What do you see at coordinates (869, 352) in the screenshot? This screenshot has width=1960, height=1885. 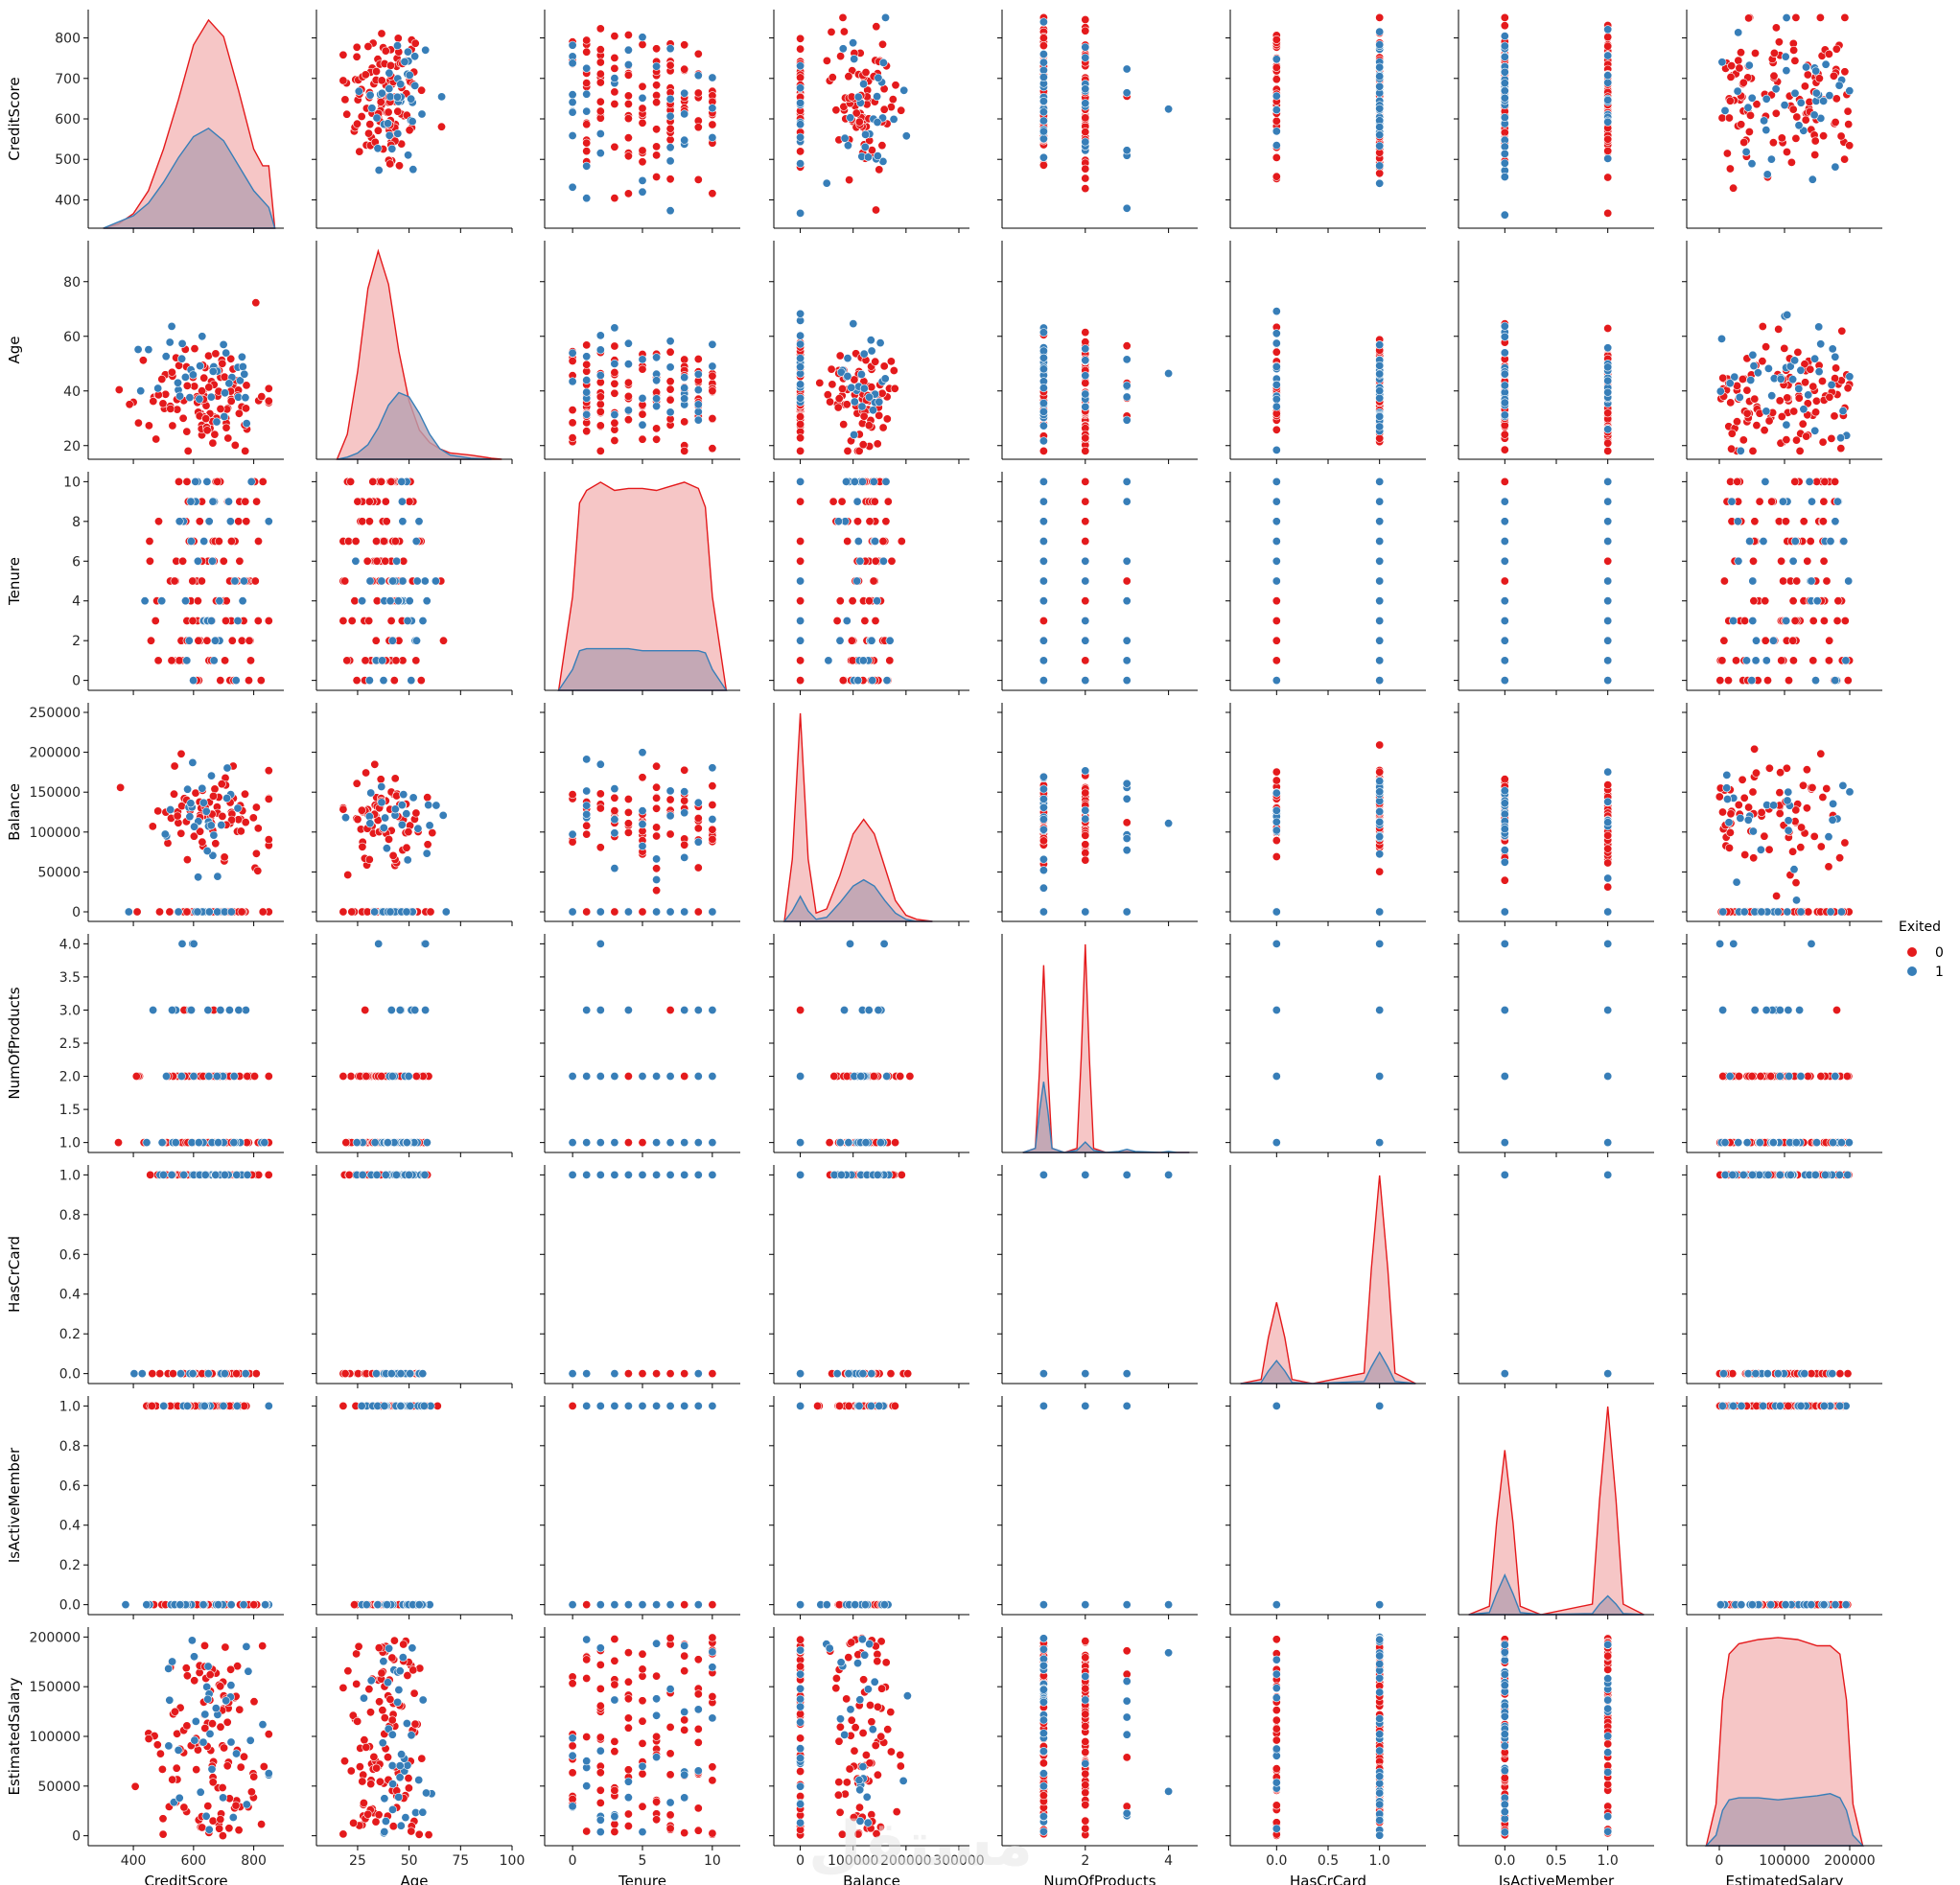 I see `panel-Age-vs-Balance` at bounding box center [869, 352].